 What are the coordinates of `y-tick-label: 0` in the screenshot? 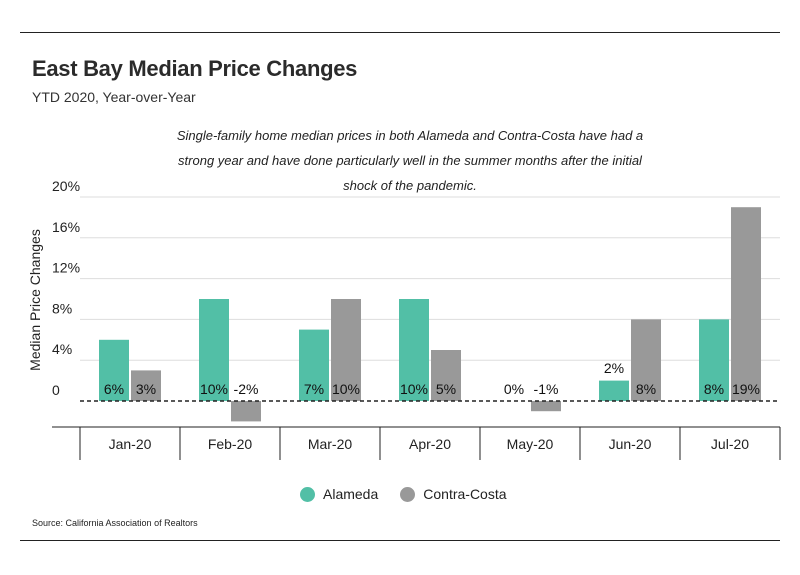 It's located at (56, 390).